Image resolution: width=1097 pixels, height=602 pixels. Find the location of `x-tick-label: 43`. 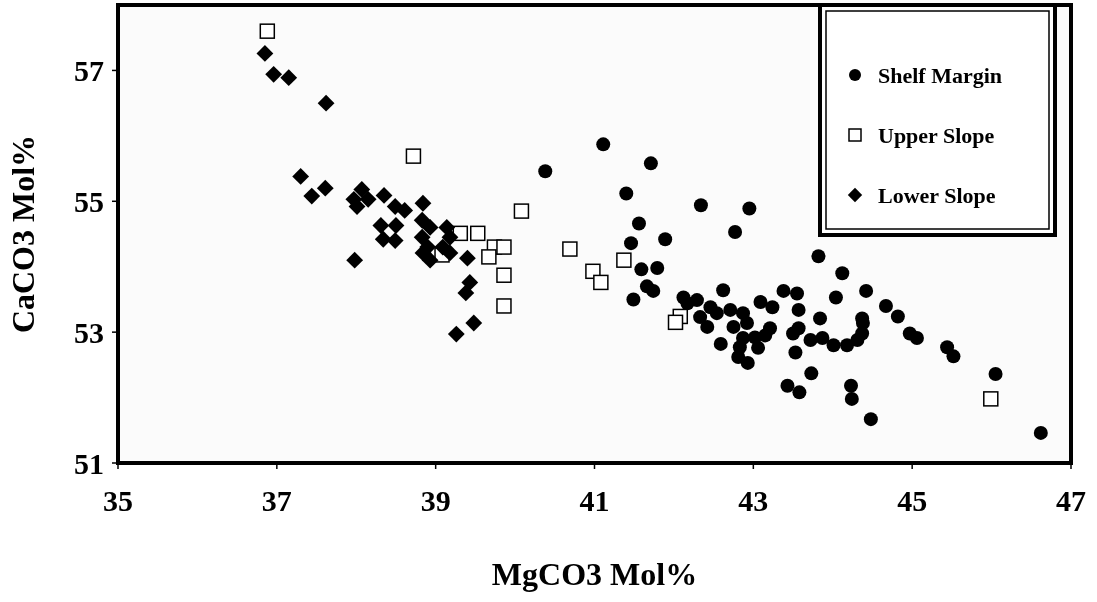

x-tick-label: 43 is located at coordinates (753, 500).